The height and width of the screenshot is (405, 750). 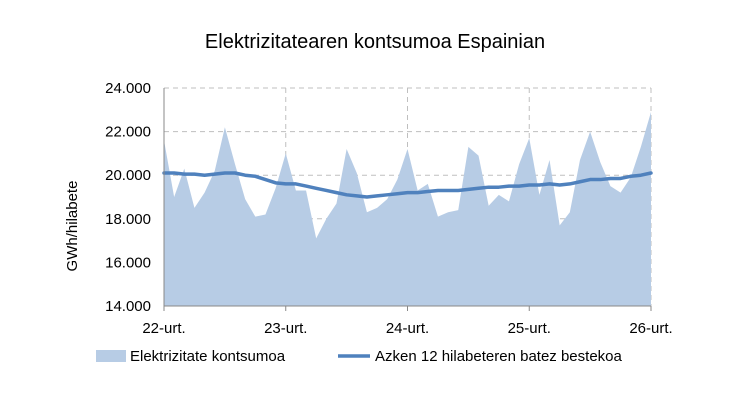 I want to click on line-series-layer, so click(x=407, y=185).